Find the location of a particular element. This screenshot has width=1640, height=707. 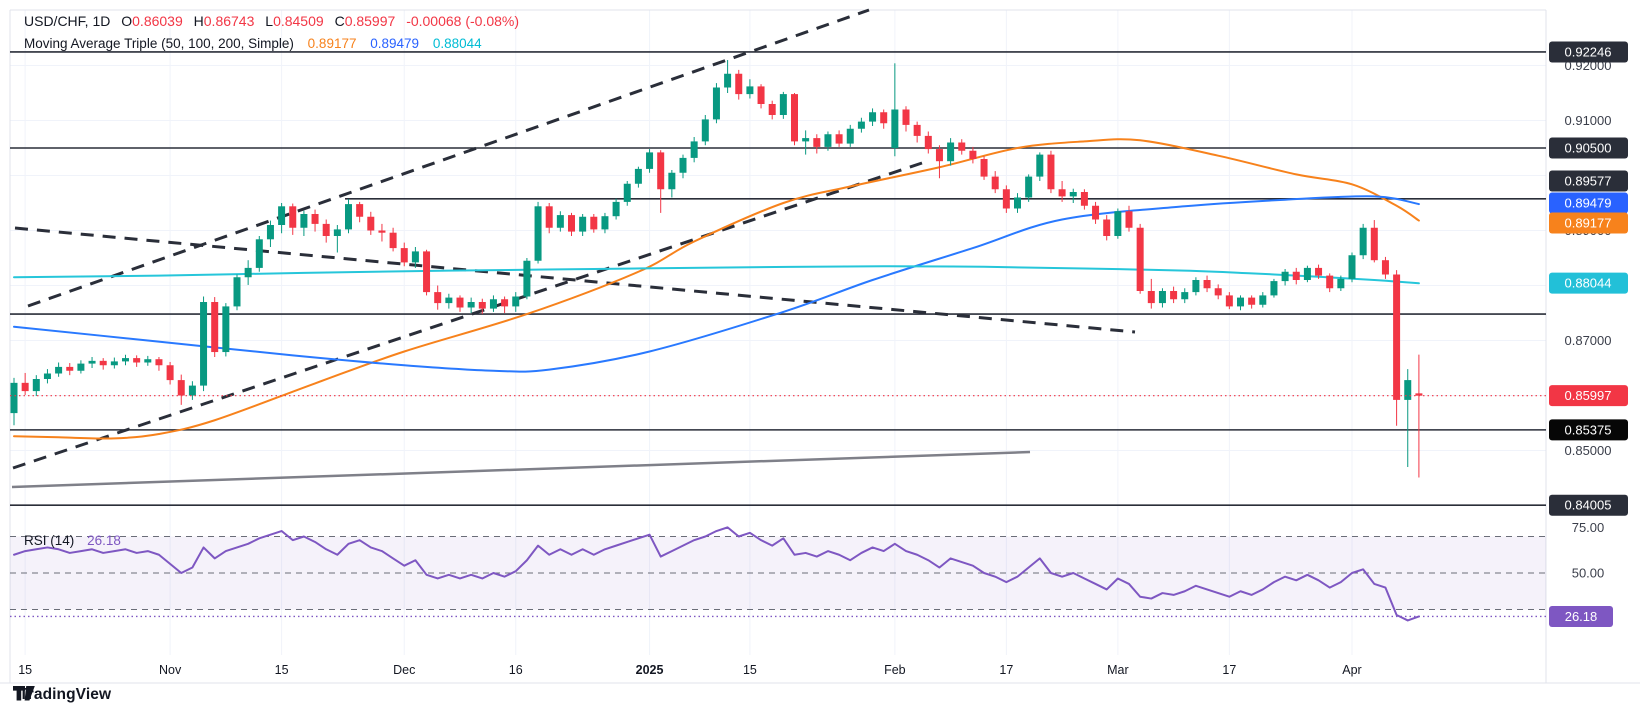

price-badge-label: 0.85375 is located at coordinates (1588, 429).